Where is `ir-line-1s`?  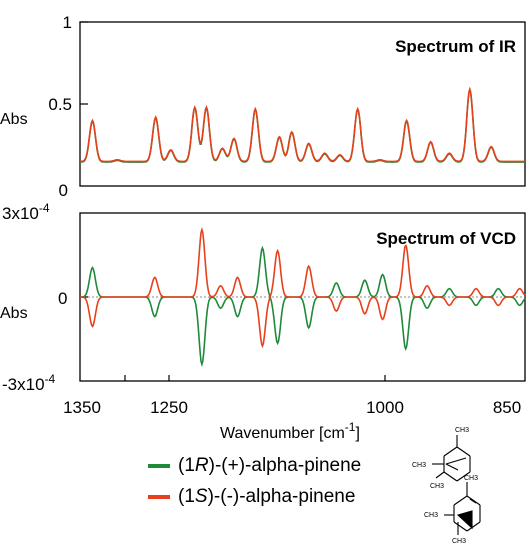
ir-line-1s is located at coordinates (302, 124).